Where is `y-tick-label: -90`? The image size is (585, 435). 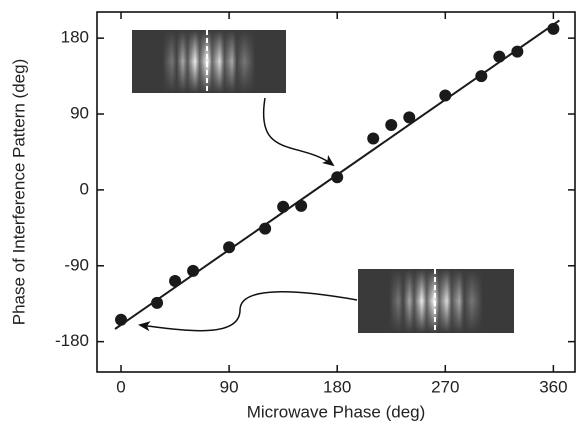 y-tick-label: -90 is located at coordinates (76, 264).